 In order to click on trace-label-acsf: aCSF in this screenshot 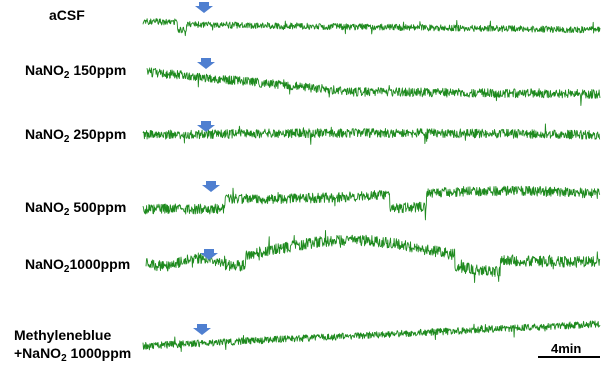, I will do `click(67, 15)`.